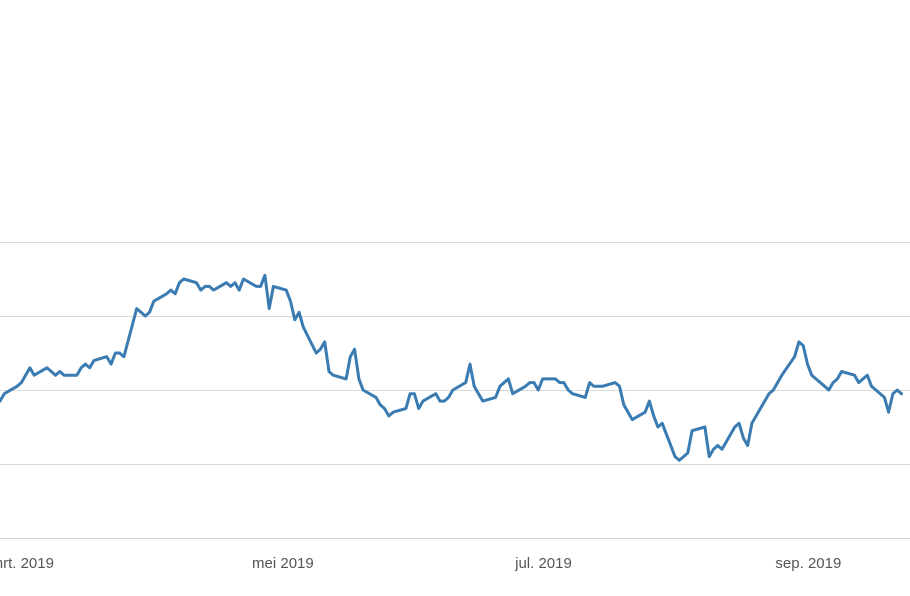  Describe the element at coordinates (543, 563) in the screenshot. I see `x-tick-label: jul. 2019` at that location.